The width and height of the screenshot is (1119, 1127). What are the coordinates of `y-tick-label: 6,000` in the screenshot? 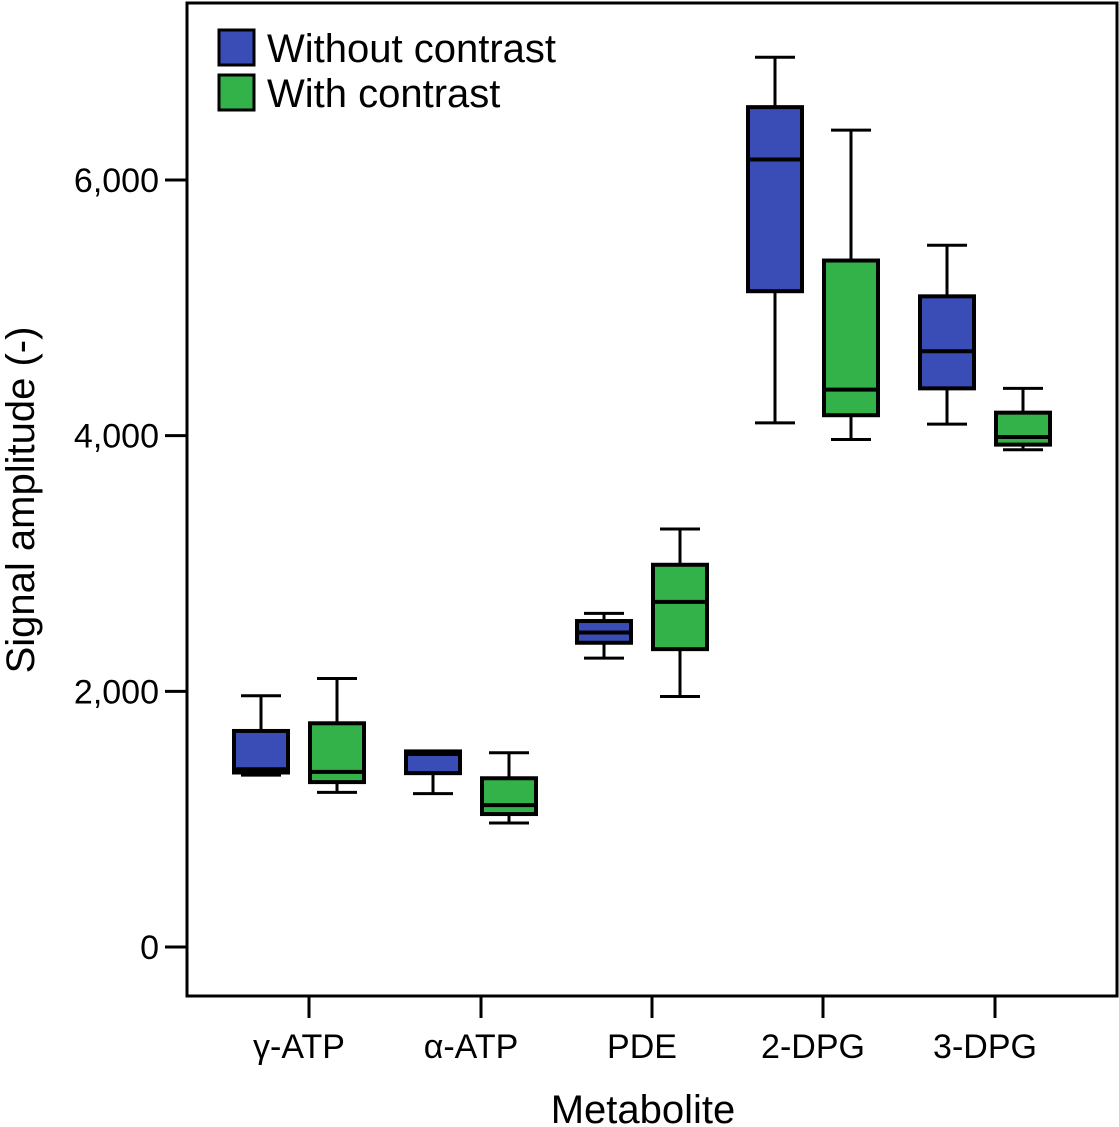 It's located at (116, 181).